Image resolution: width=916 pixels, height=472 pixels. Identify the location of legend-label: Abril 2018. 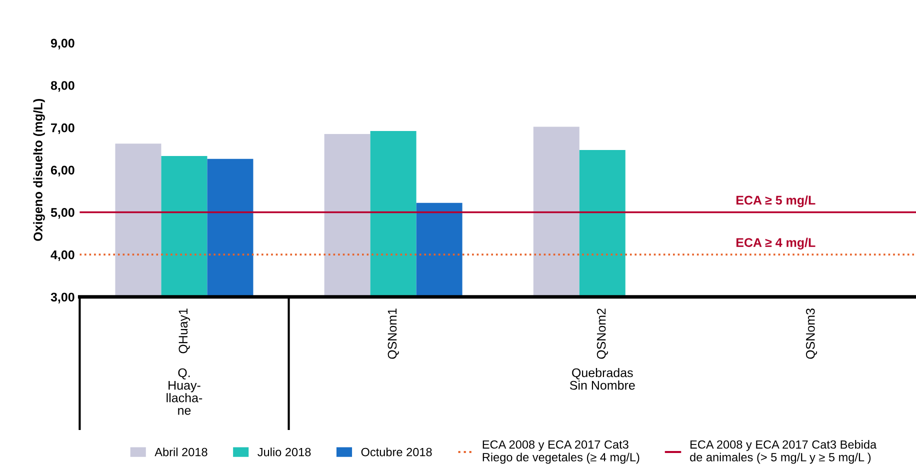
(181, 452).